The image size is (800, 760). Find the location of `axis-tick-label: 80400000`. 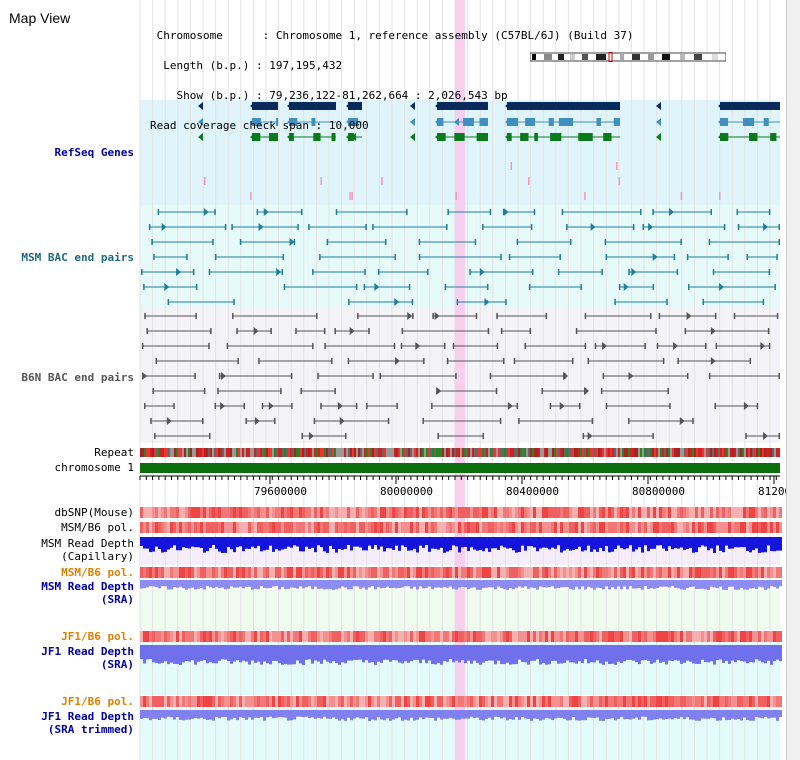

axis-tick-label: 80400000 is located at coordinates (532, 491).